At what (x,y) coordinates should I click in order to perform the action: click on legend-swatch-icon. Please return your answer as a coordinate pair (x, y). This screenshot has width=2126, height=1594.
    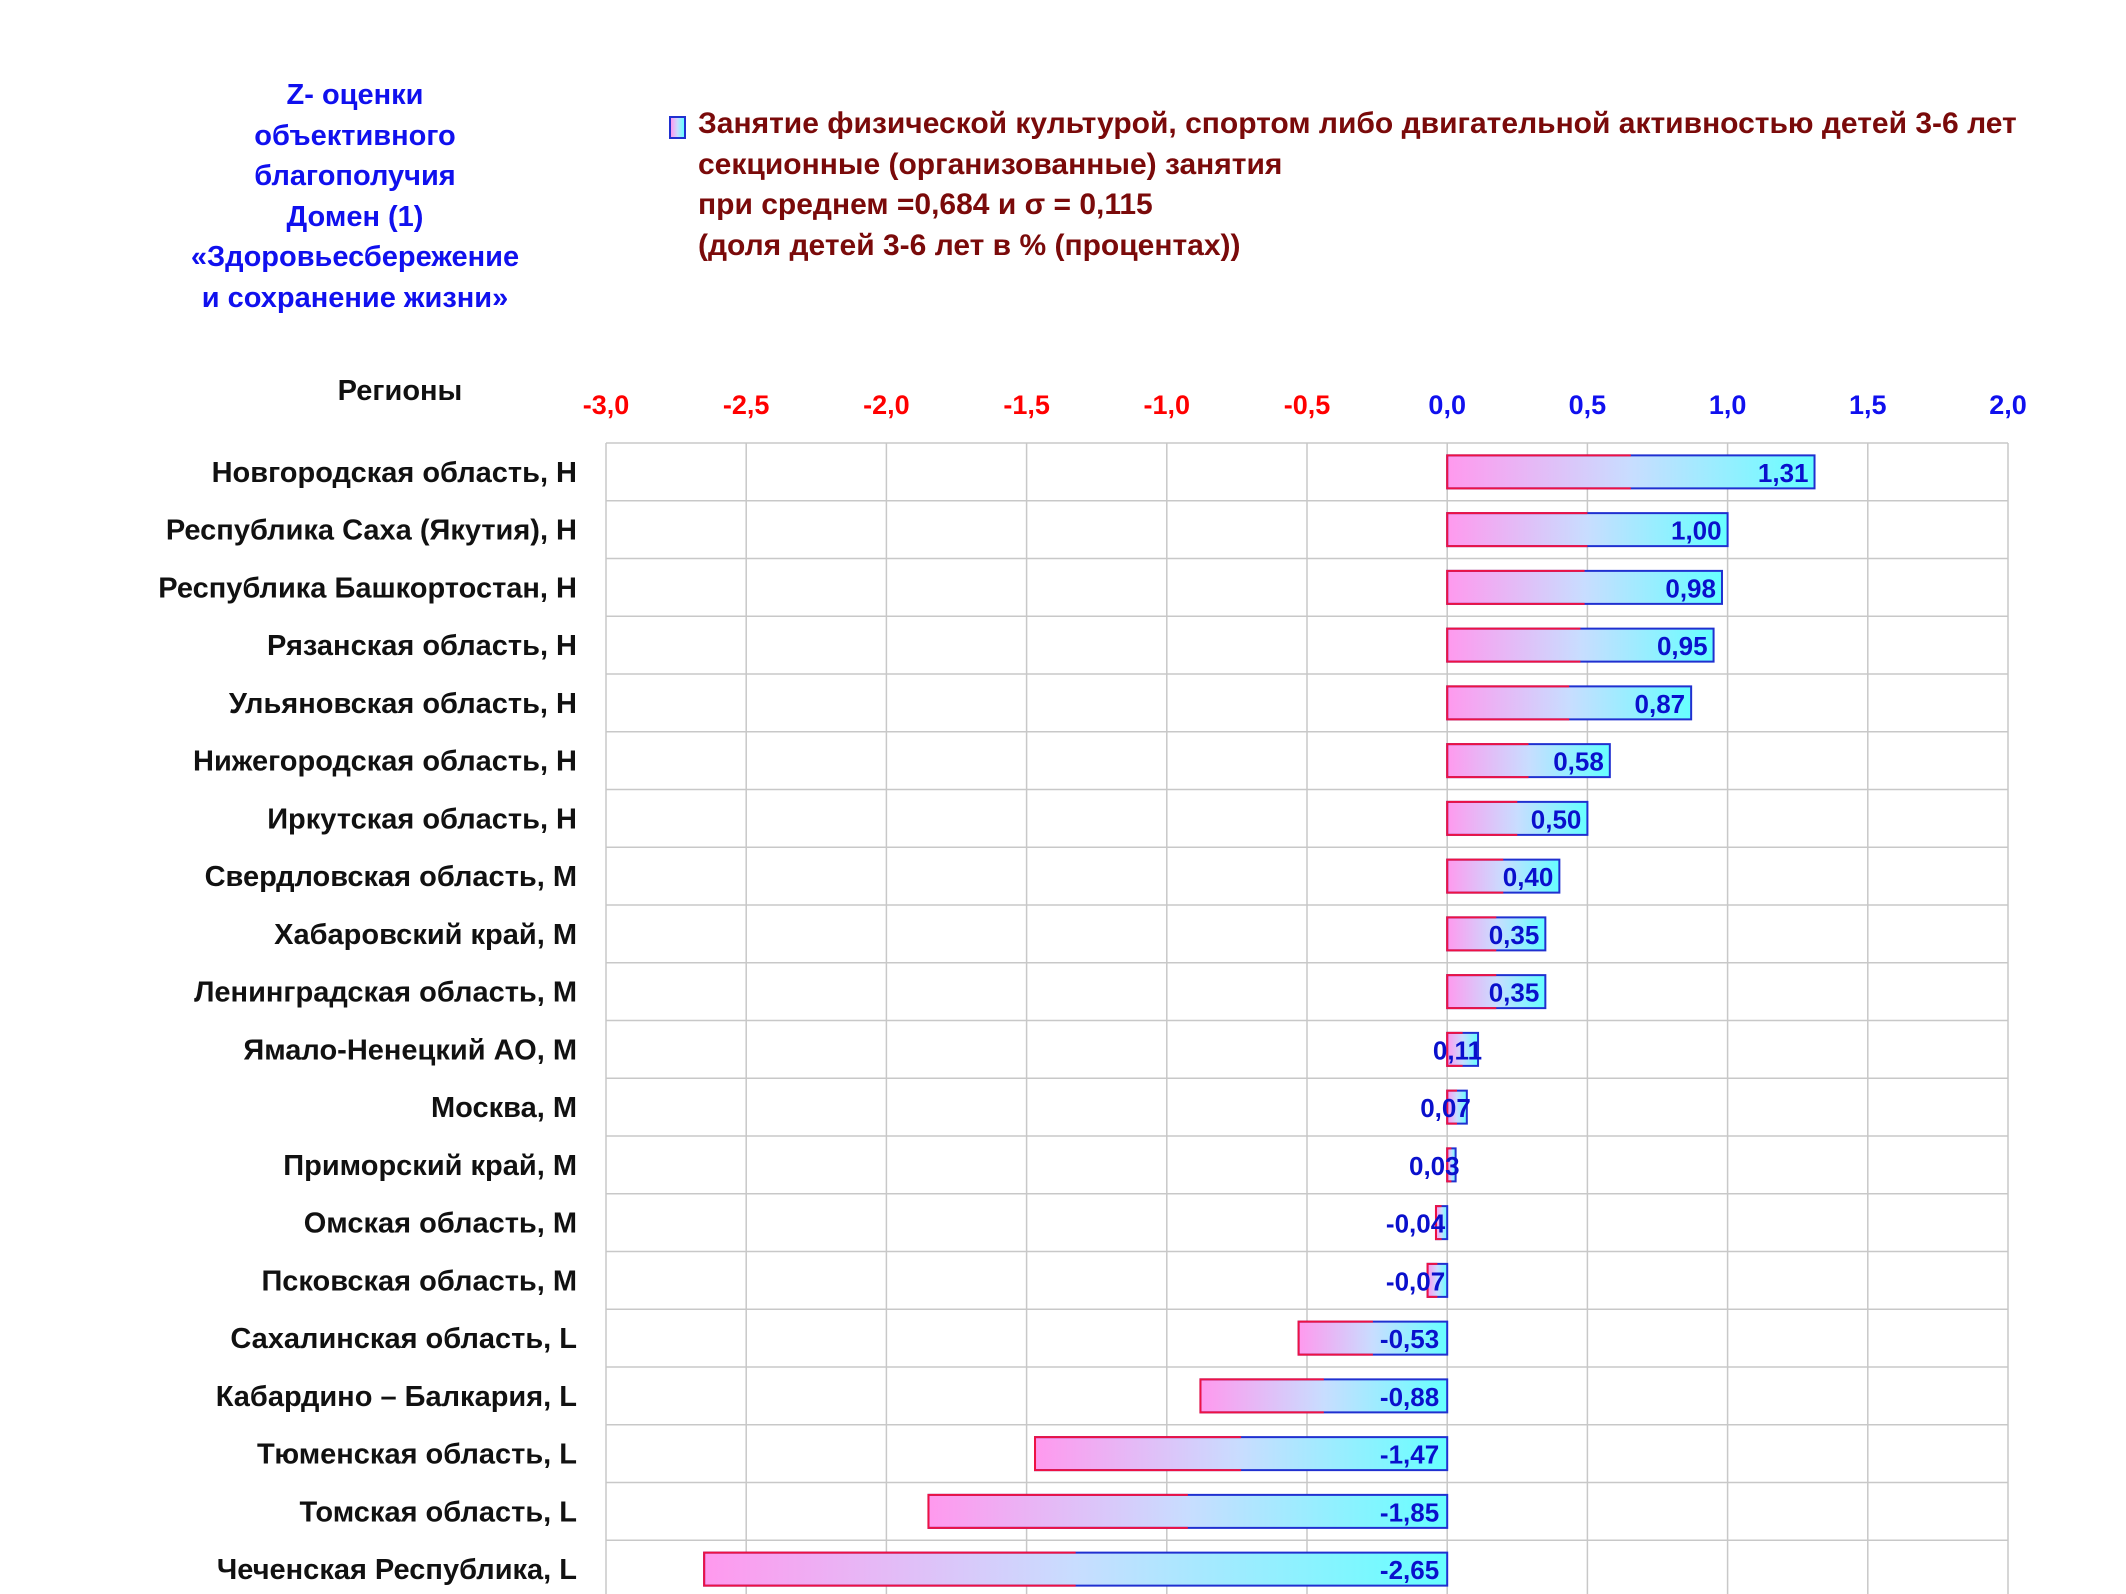
    Looking at the image, I should click on (677, 127).